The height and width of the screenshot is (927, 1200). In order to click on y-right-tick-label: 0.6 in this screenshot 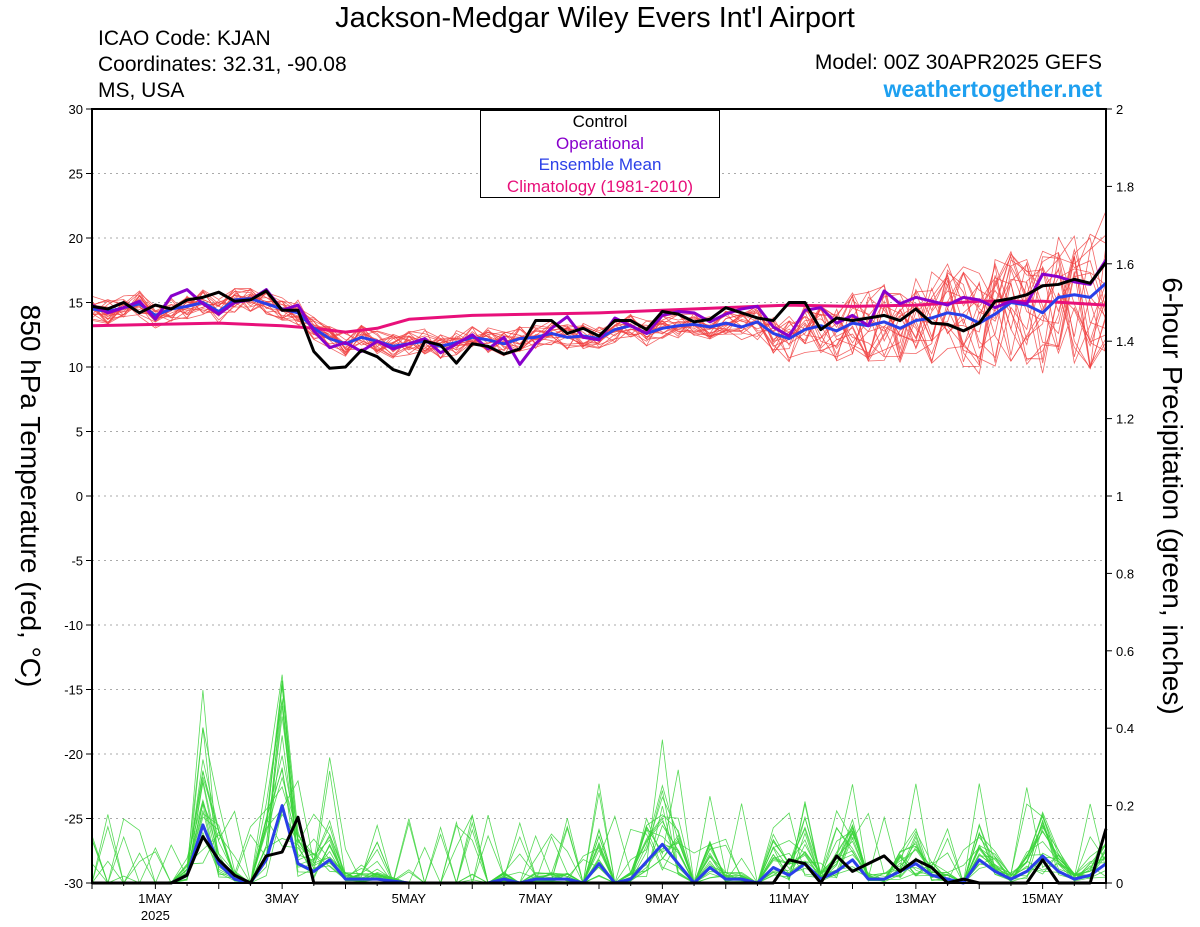, I will do `click(1125, 651)`.